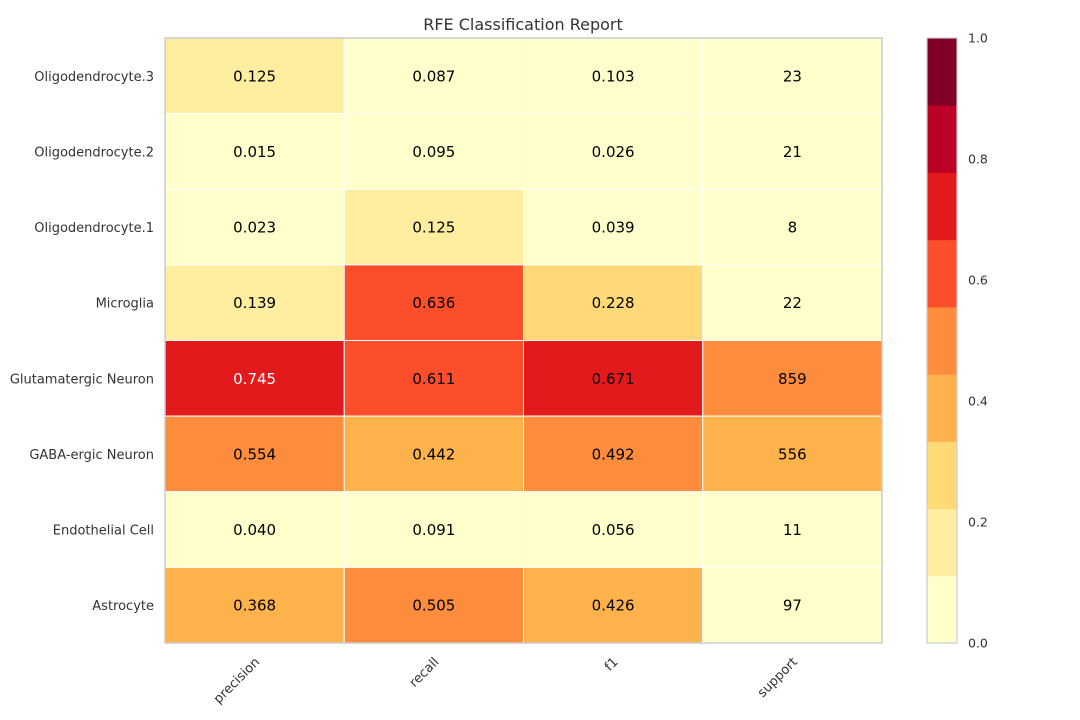 This screenshot has height=720, width=1080. I want to click on cell-value-label: 0.139, so click(254, 303).